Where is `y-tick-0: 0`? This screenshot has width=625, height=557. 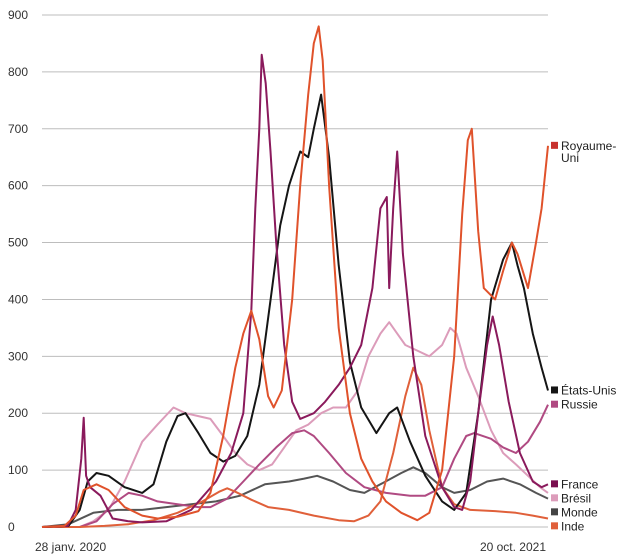
y-tick-0: 0 is located at coordinates (11, 527).